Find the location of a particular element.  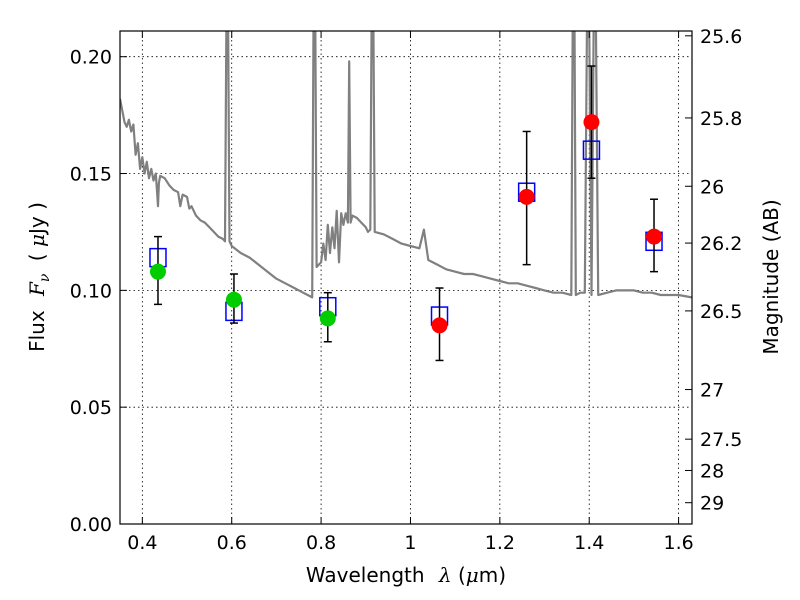

x-axis-label: Wavelength λ (μm) is located at coordinates (406, 575).